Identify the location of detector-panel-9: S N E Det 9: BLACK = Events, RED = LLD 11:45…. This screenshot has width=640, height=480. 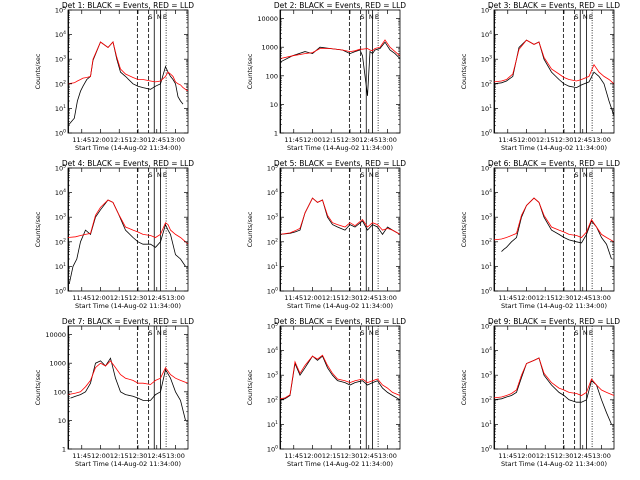
(540, 392).